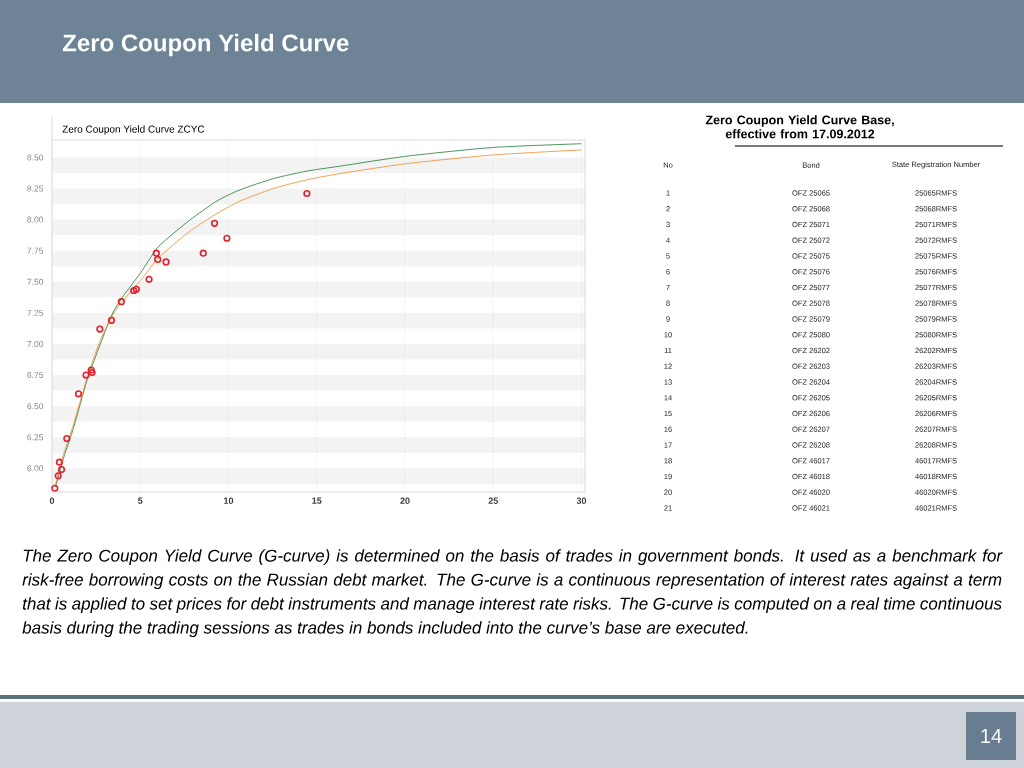  What do you see at coordinates (229, 500) in the screenshot?
I see `x-tick-label: 10` at bounding box center [229, 500].